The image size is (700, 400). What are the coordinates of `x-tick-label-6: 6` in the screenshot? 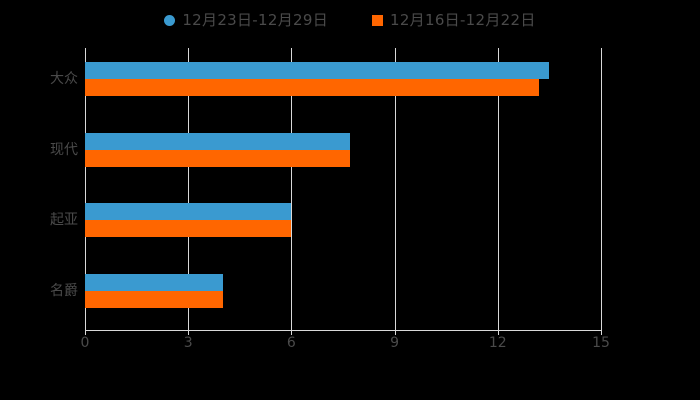 It's located at (291, 343).